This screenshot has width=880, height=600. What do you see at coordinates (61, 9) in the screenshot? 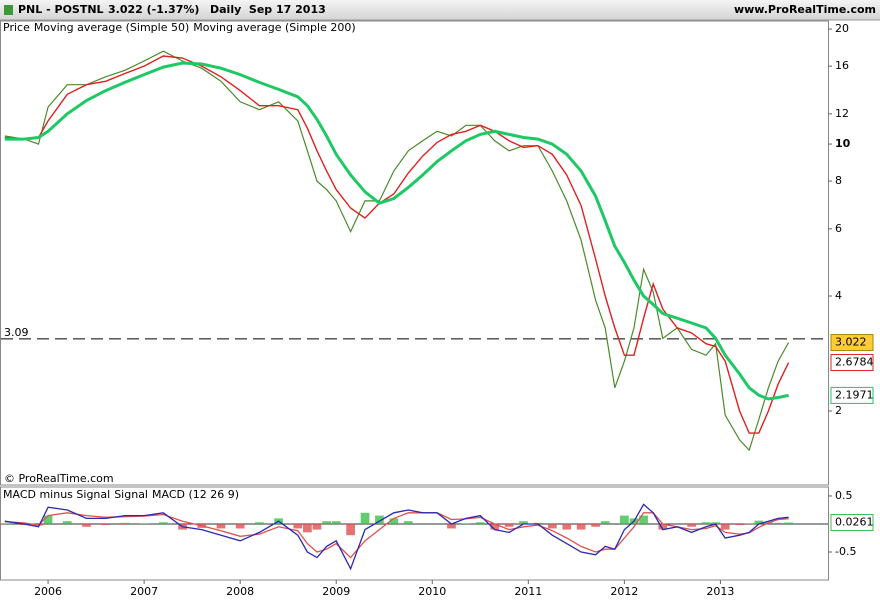
I see `chart-title: PNL - POSTNL` at bounding box center [61, 9].